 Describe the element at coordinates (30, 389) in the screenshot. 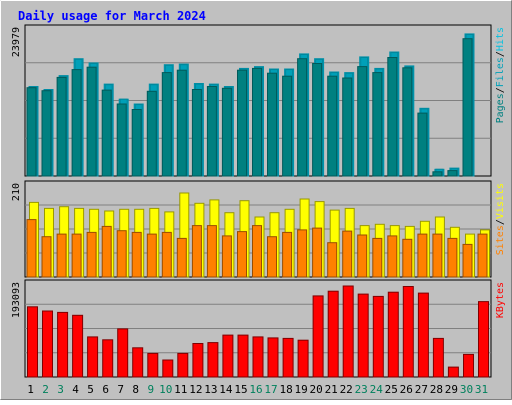

I see `x-tick-label-day-1: 1` at that location.